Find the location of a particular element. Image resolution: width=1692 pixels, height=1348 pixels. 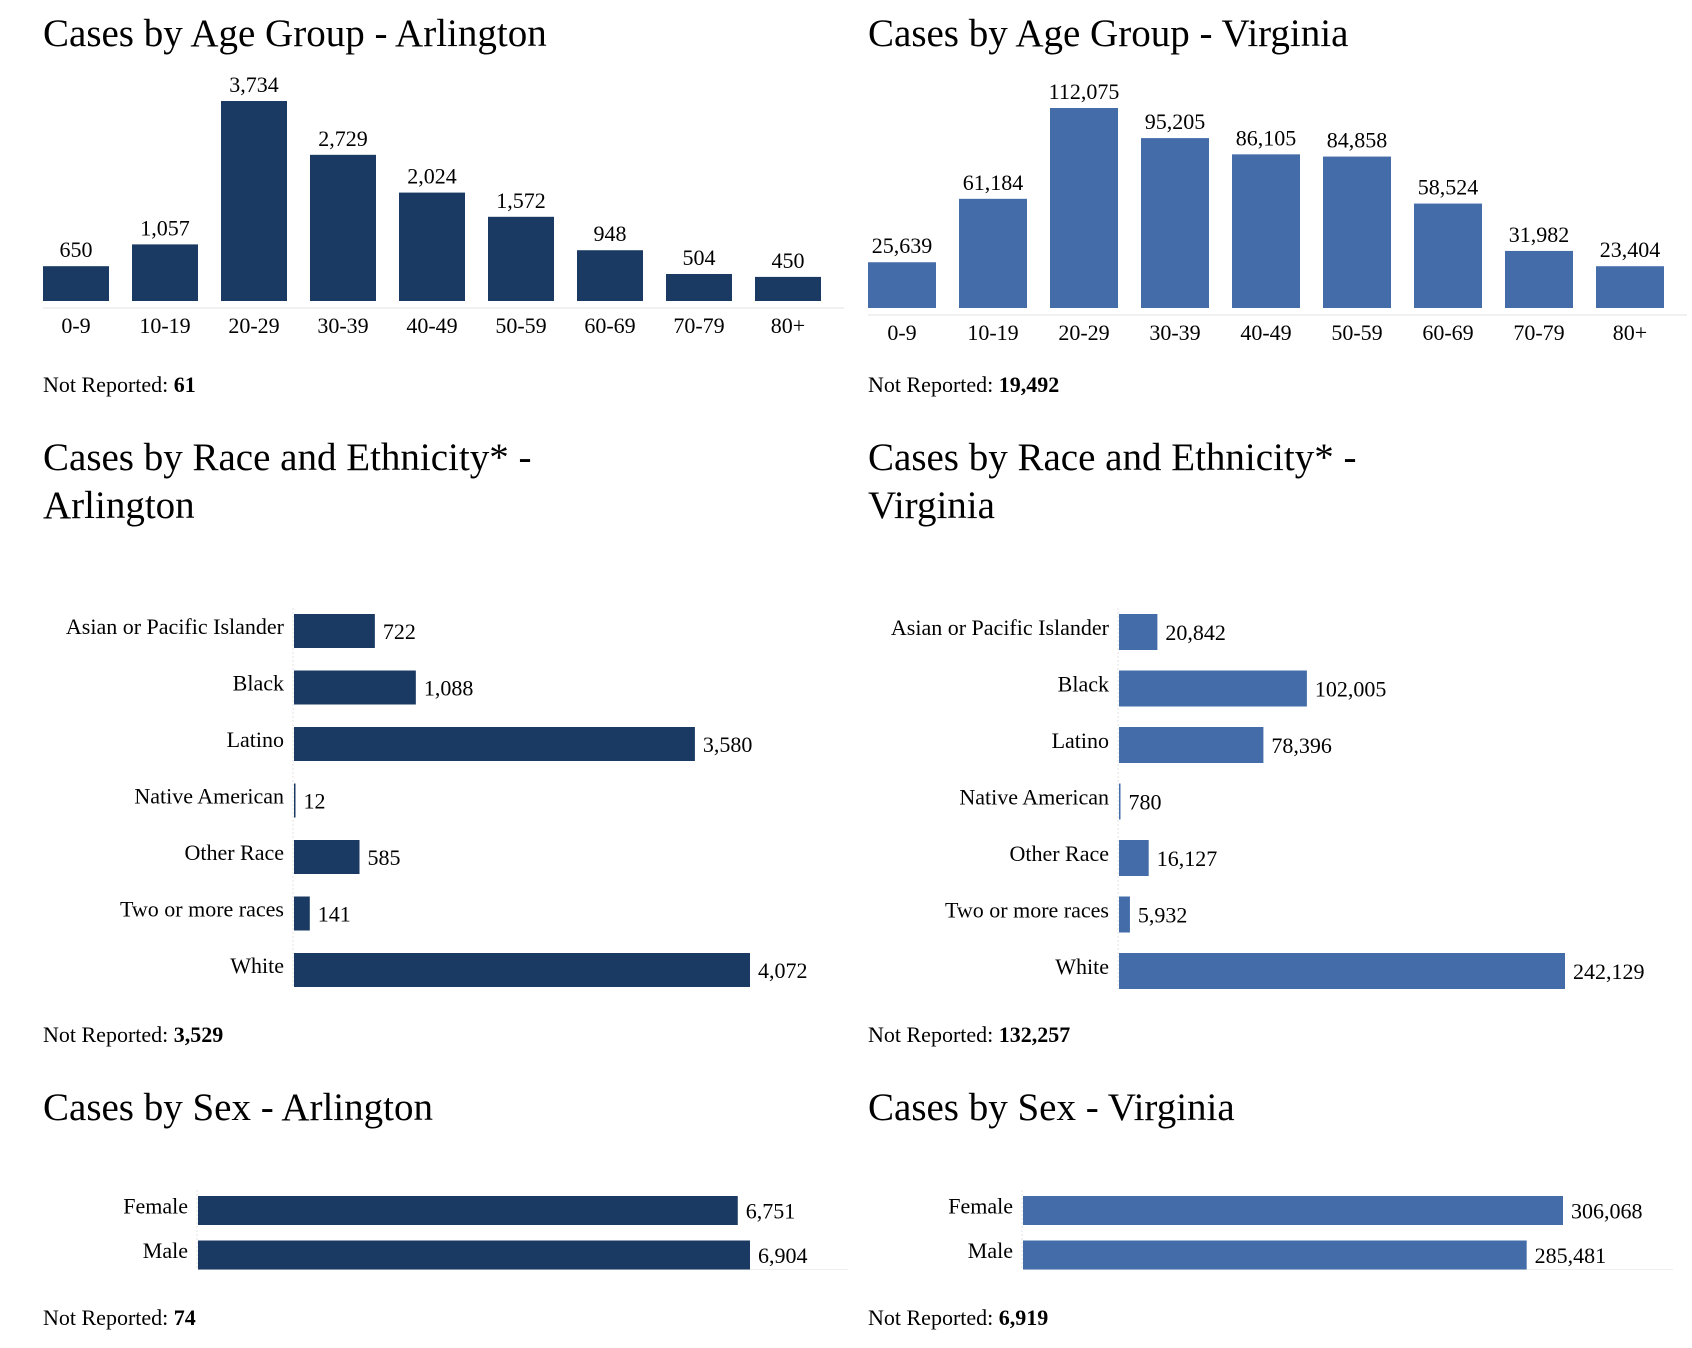

data-label-30-39: 2,729 is located at coordinates (343, 138).